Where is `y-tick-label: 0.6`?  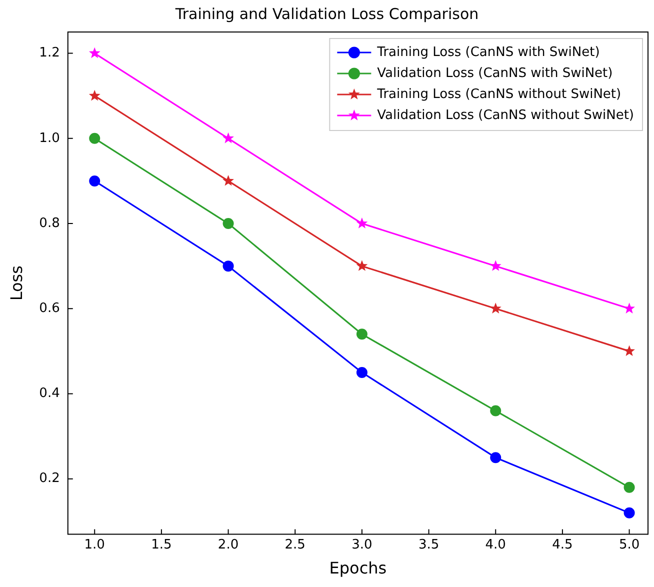 y-tick-label: 0.6 is located at coordinates (49, 308).